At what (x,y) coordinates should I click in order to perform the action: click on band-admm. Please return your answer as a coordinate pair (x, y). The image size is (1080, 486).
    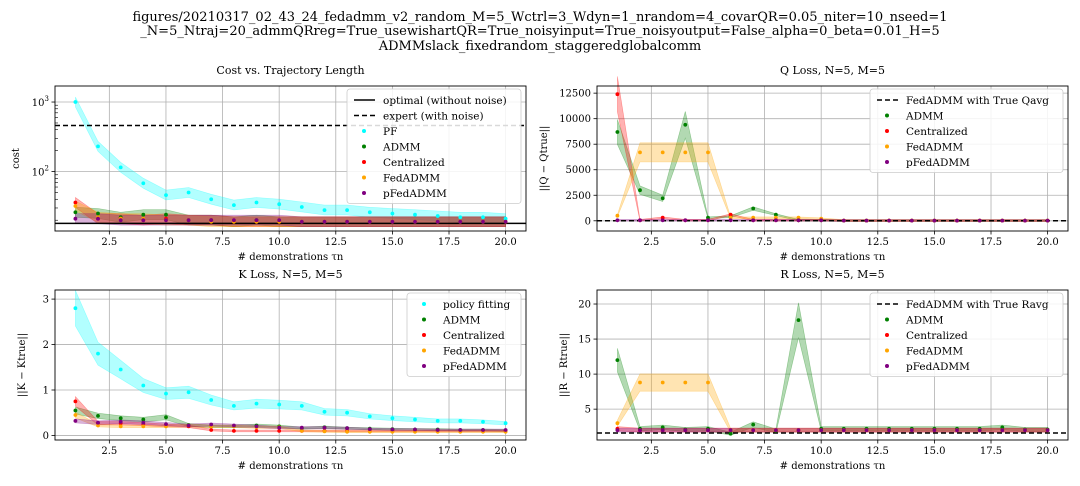
    Looking at the image, I should click on (290, 217).